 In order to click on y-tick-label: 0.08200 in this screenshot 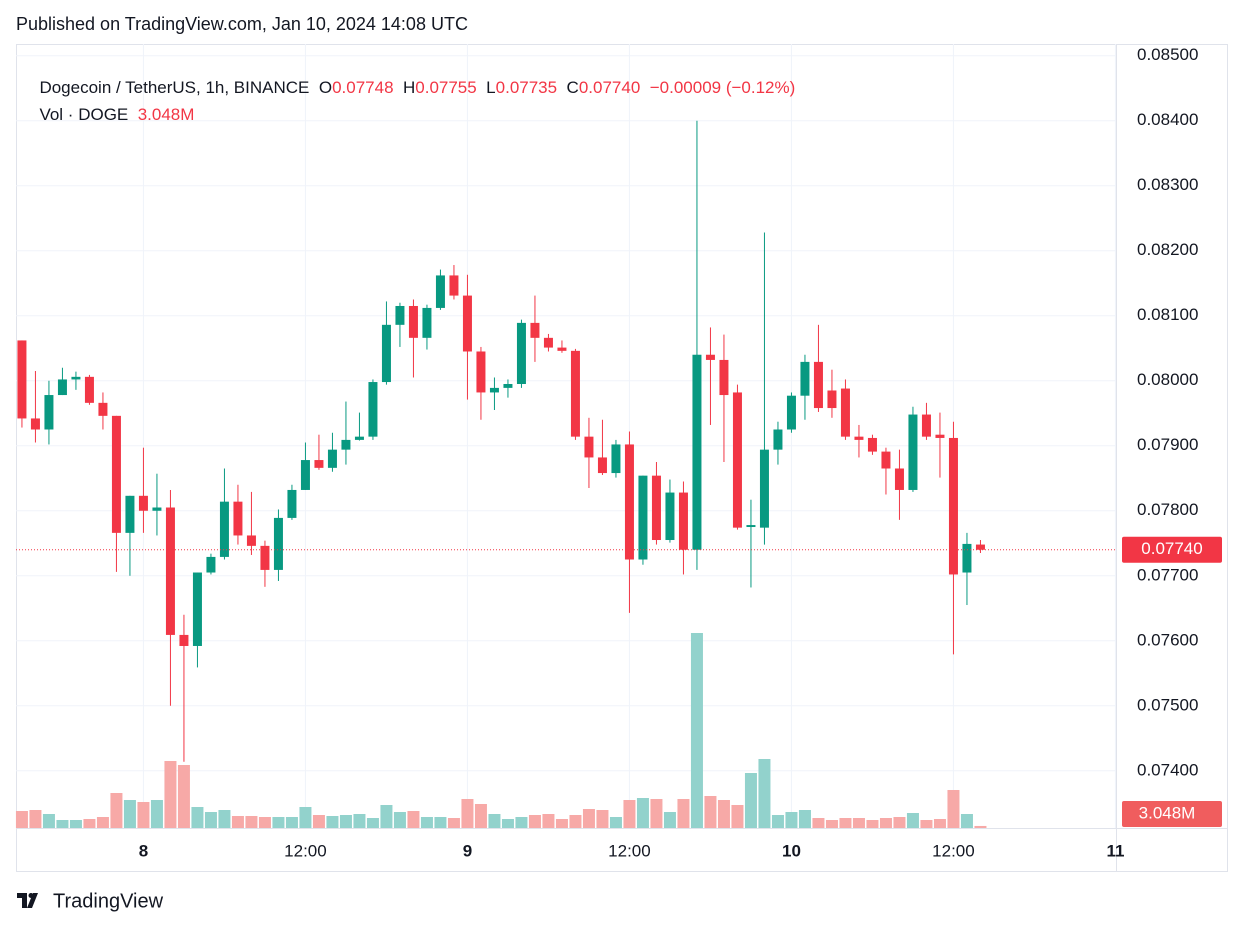, I will do `click(1167, 249)`.